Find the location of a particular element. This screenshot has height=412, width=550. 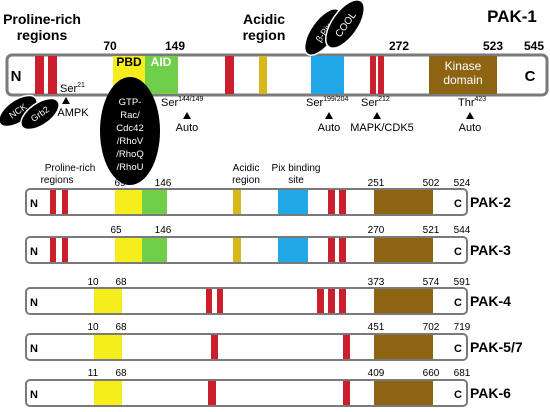

pak4-kinase-domain is located at coordinates (403, 301).